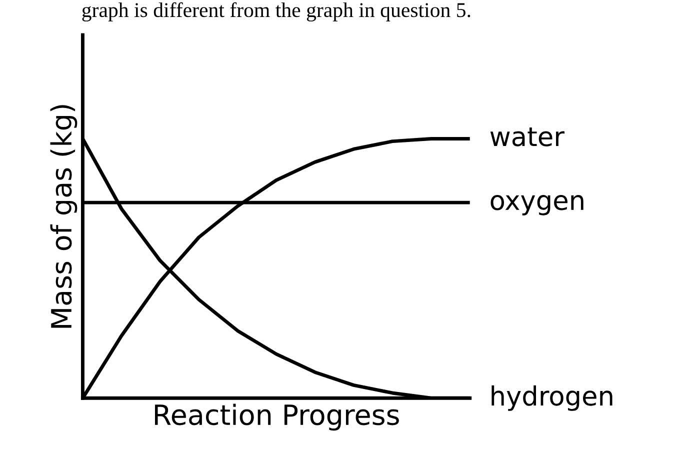  Describe the element at coordinates (527, 136) in the screenshot. I see `series-label: water` at that location.